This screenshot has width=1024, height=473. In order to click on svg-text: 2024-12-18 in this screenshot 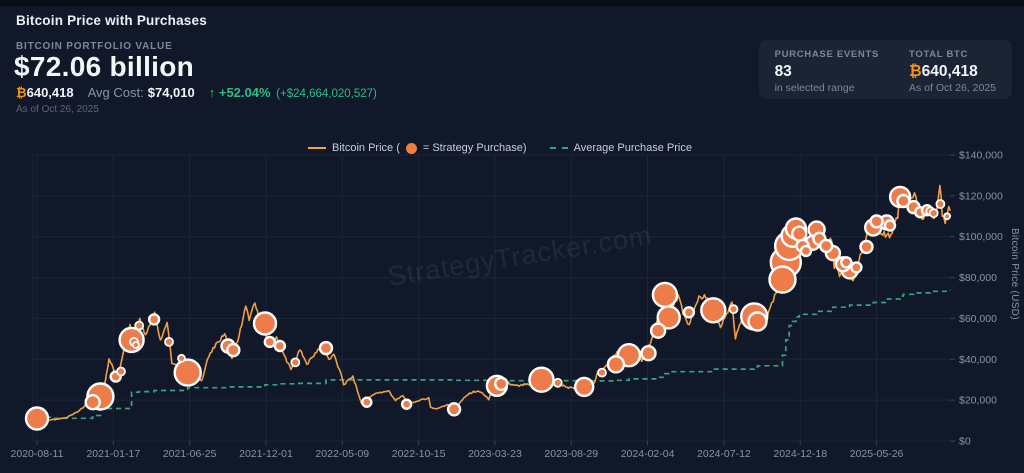, I will do `click(800, 454)`.